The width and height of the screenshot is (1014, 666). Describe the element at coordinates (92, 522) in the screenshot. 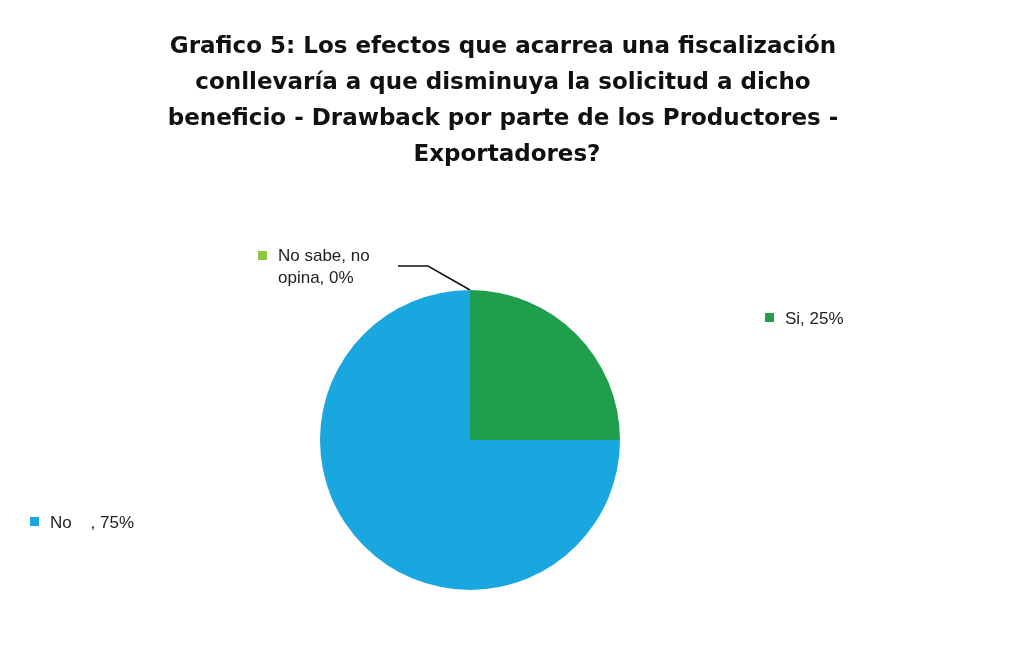

I see `legend-label: No , 75%` at that location.